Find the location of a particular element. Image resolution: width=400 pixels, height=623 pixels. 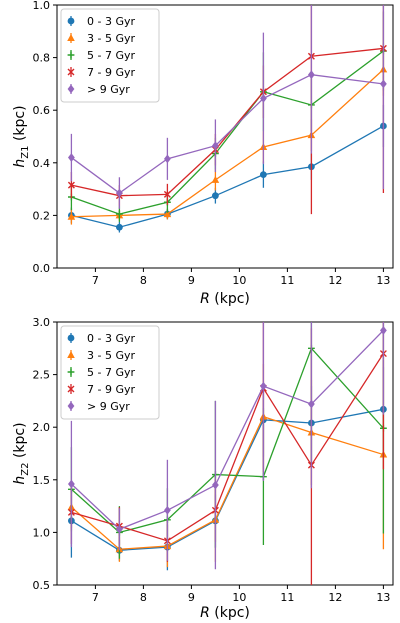

y-tick-label: 2.0 is located at coordinates (42, 427).